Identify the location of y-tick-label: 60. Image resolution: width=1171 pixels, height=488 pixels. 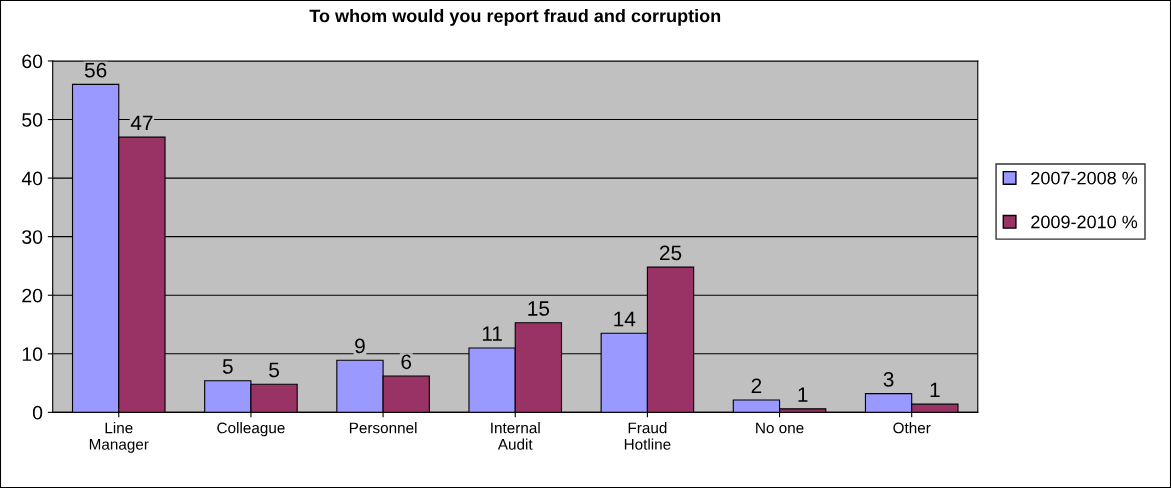
(32, 61).